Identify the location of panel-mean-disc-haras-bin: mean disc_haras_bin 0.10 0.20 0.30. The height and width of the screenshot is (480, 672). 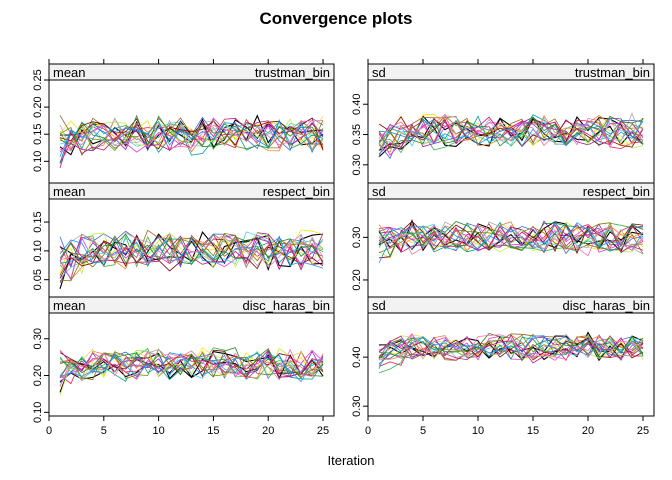
(183, 359).